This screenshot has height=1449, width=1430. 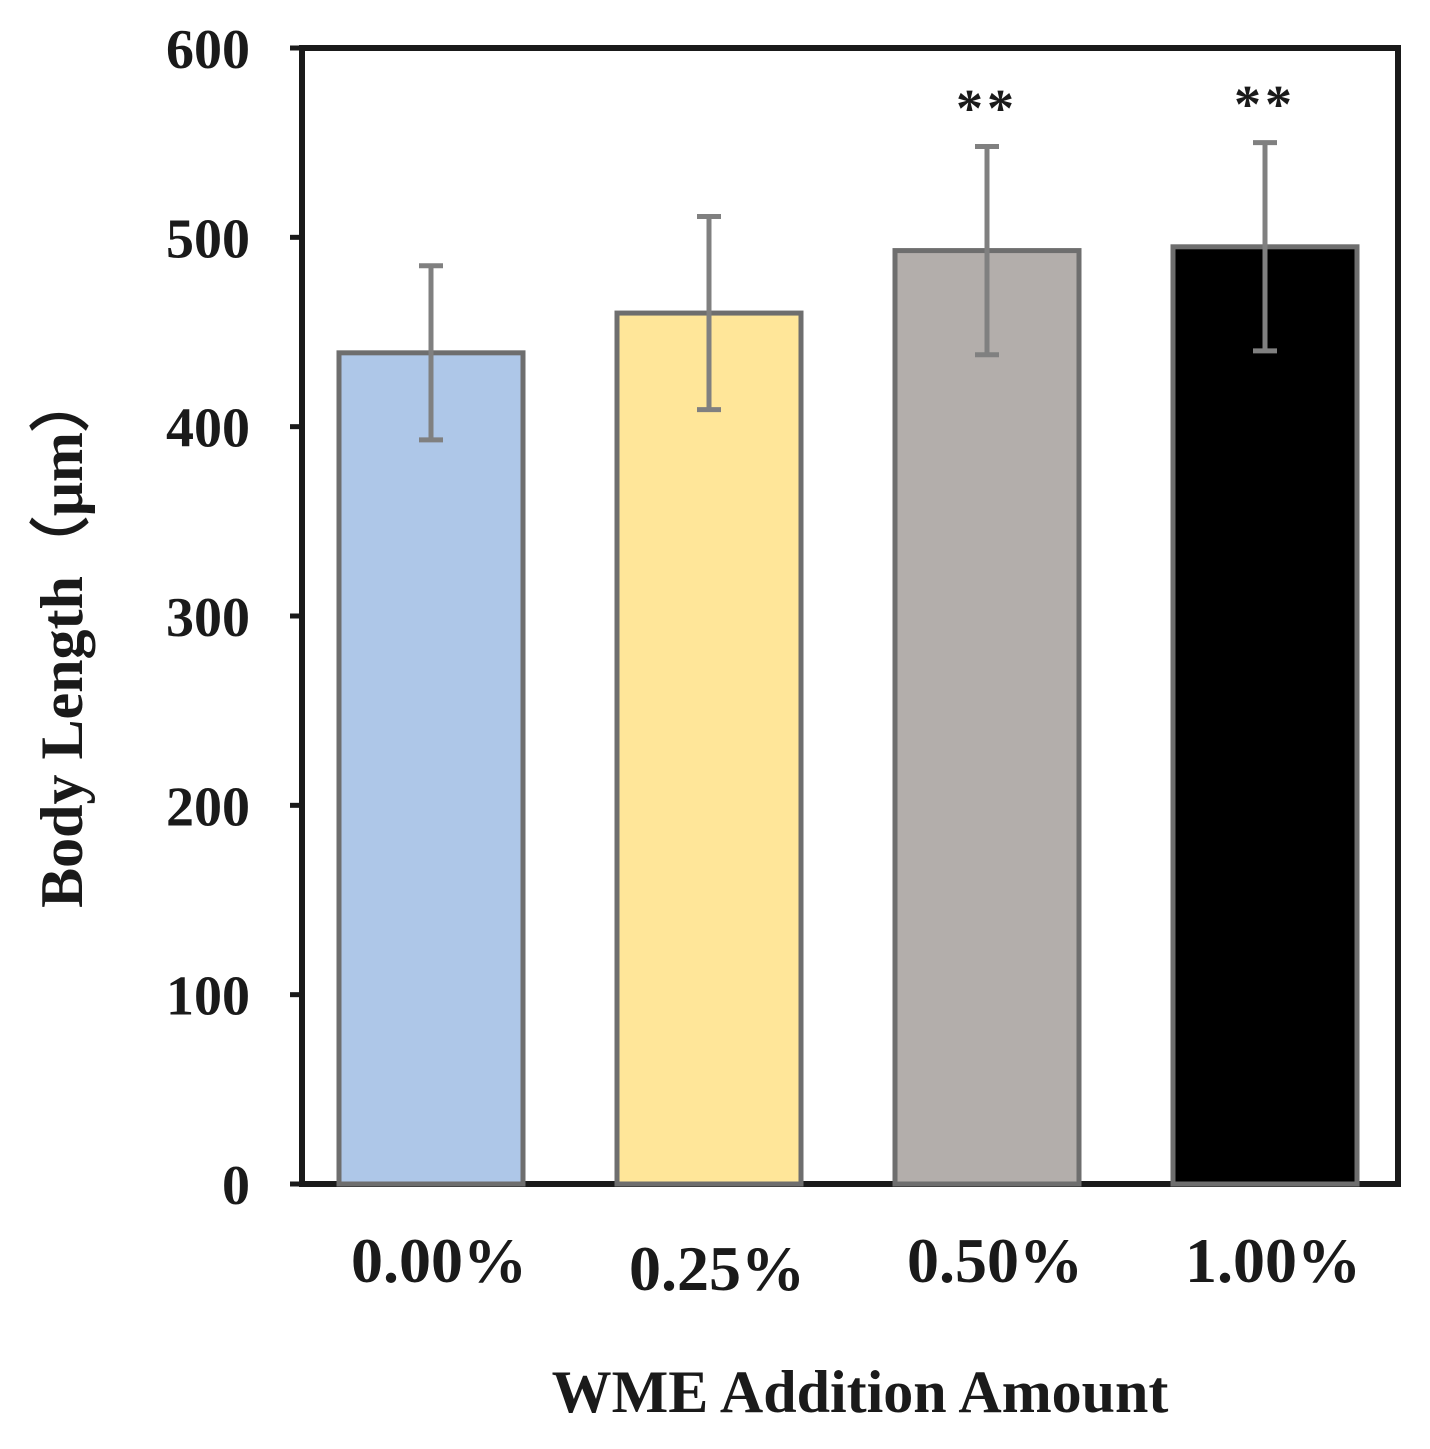 I want to click on y-tick-label: 100, so click(x=208, y=997).